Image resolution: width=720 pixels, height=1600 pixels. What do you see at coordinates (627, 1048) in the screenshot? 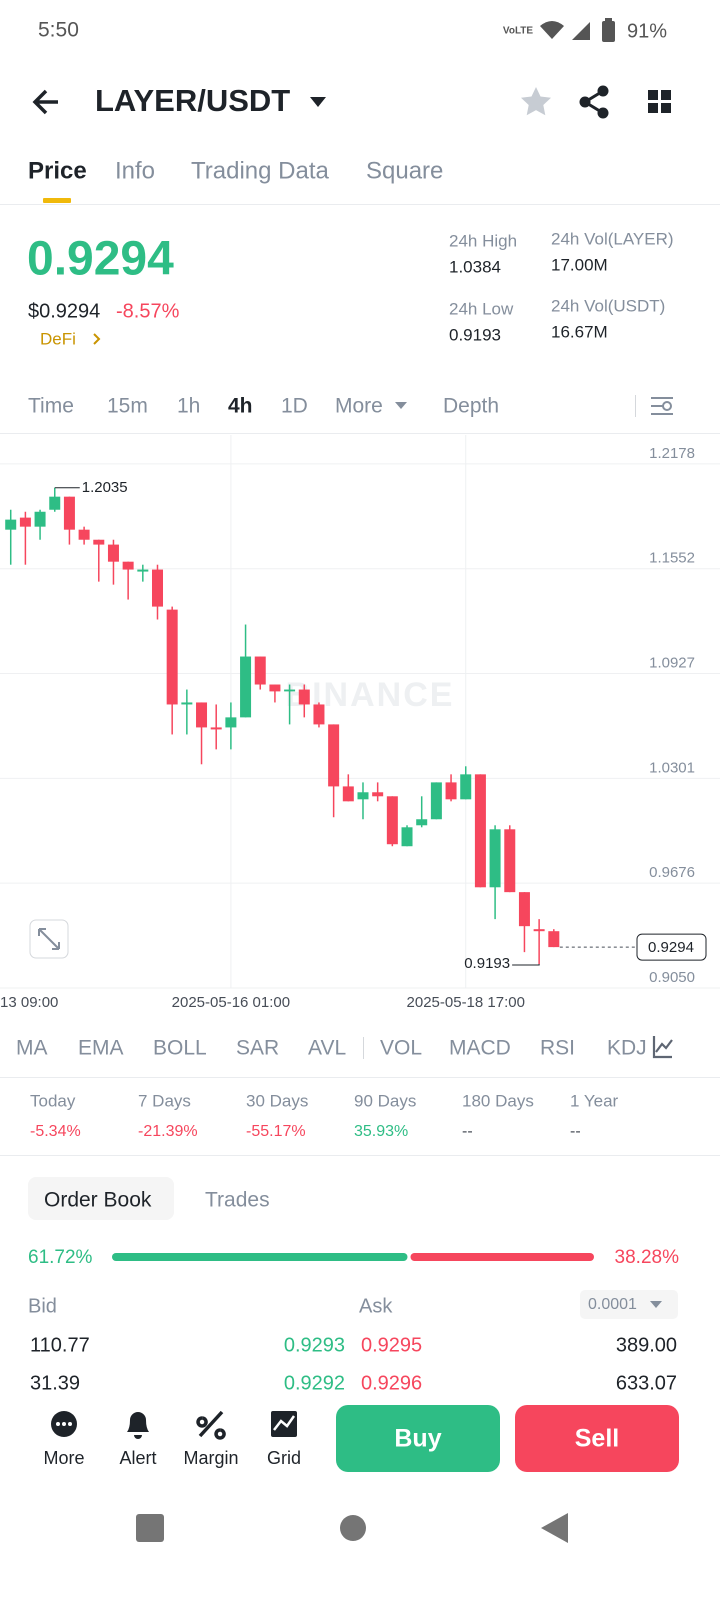
I see `indicator-tab: KDJ` at bounding box center [627, 1048].